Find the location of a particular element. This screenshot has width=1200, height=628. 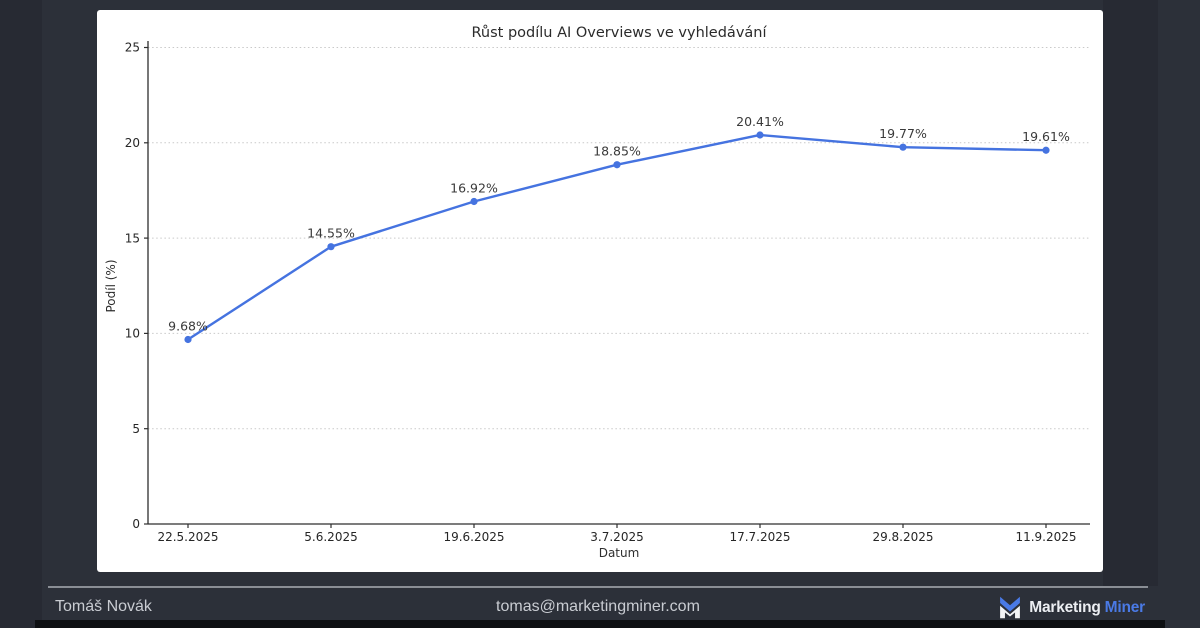

x-tick-label: 3.7.2025 is located at coordinates (616, 537).